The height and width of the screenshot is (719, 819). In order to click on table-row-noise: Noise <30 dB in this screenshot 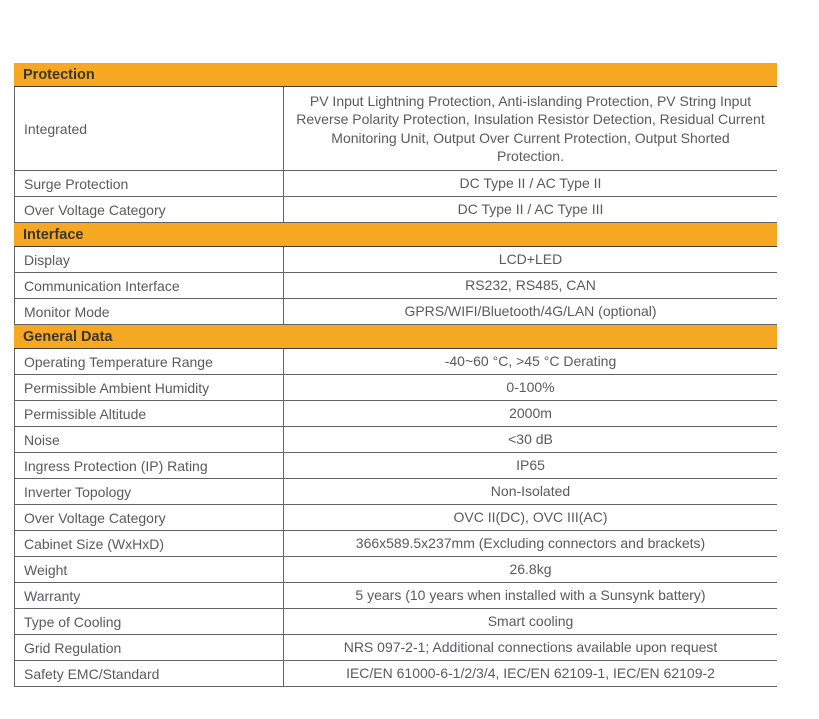, I will do `click(395, 440)`.